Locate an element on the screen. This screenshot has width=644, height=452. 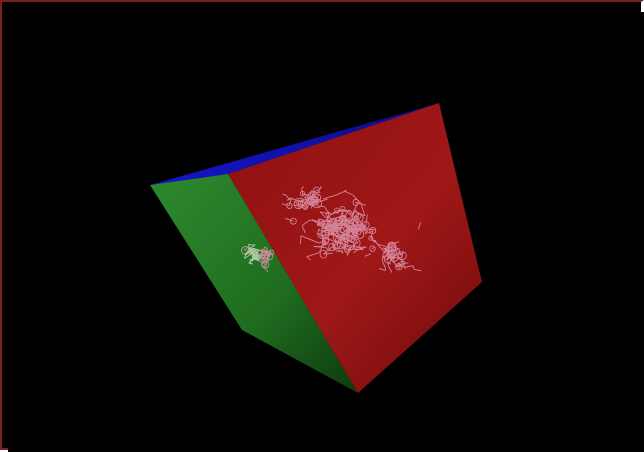
molecule-bonds is located at coordinates (331, 229).